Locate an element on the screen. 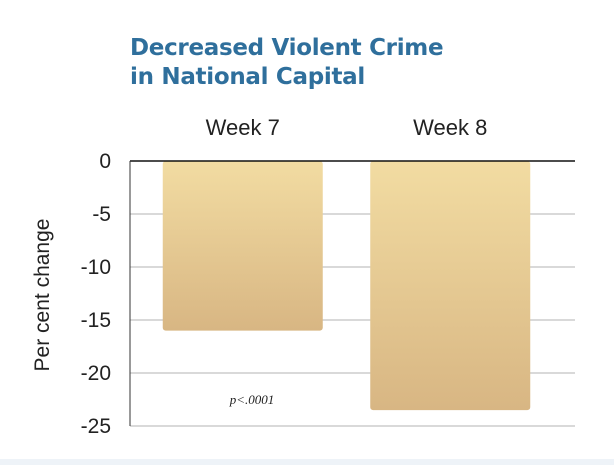 The image size is (614, 465). y-tick-label: -15 is located at coordinates (96, 320).